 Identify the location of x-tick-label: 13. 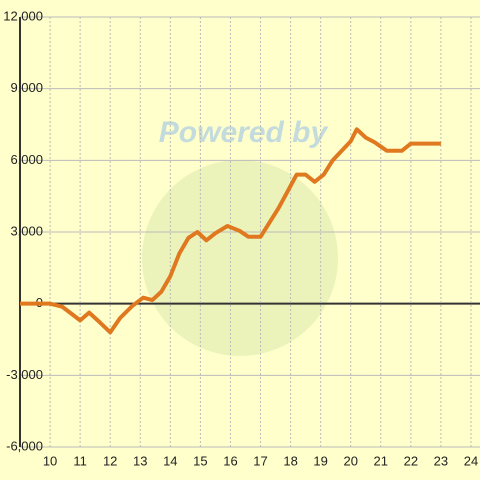
(140, 460).